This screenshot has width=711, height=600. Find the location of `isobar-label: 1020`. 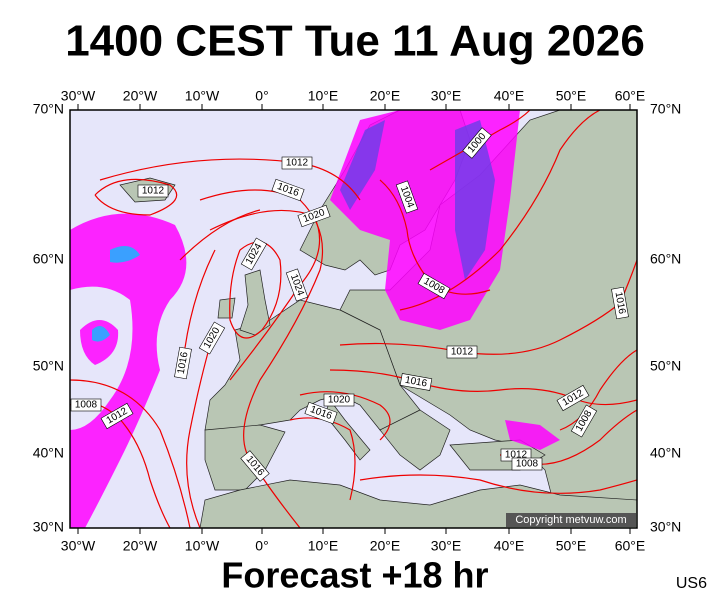

isobar-label: 1020 is located at coordinates (339, 400).